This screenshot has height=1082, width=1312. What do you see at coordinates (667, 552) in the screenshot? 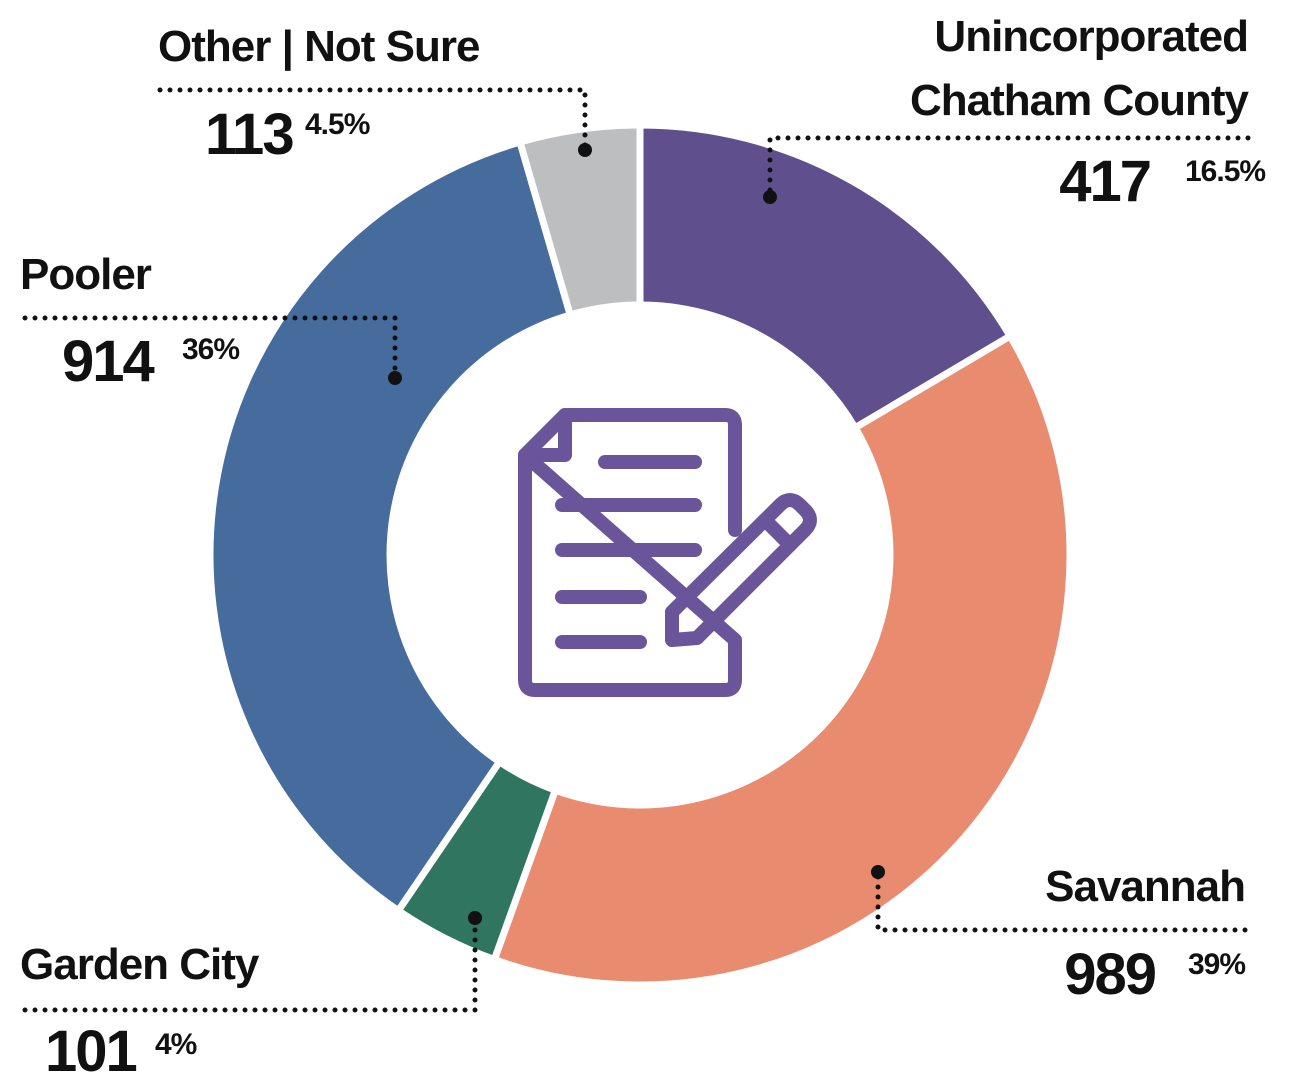
I see `document-icon` at bounding box center [667, 552].